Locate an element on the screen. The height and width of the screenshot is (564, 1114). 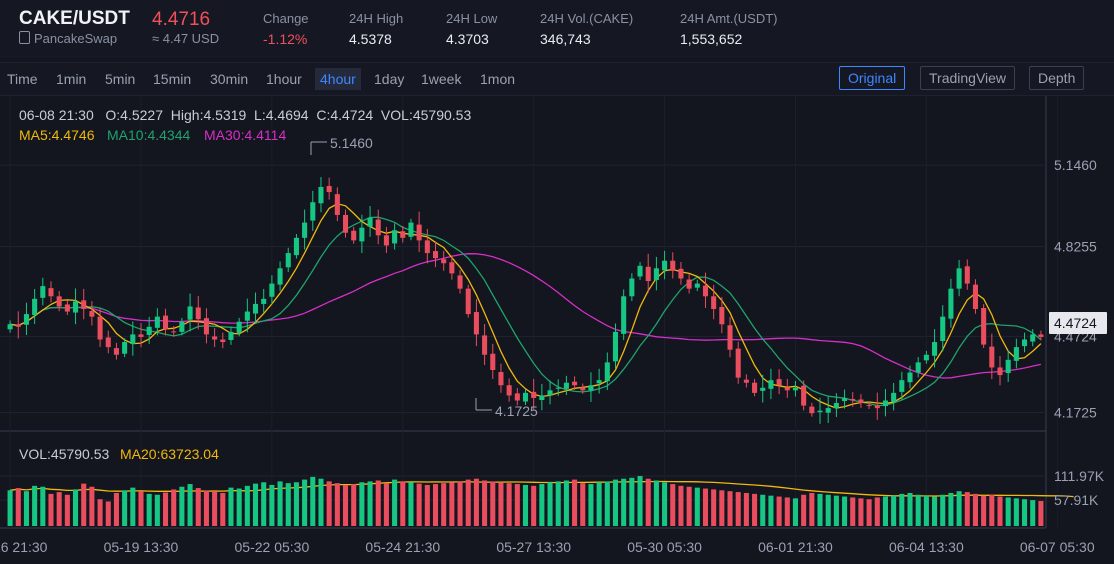
pair-title: CAKE/USDT is located at coordinates (74, 18).